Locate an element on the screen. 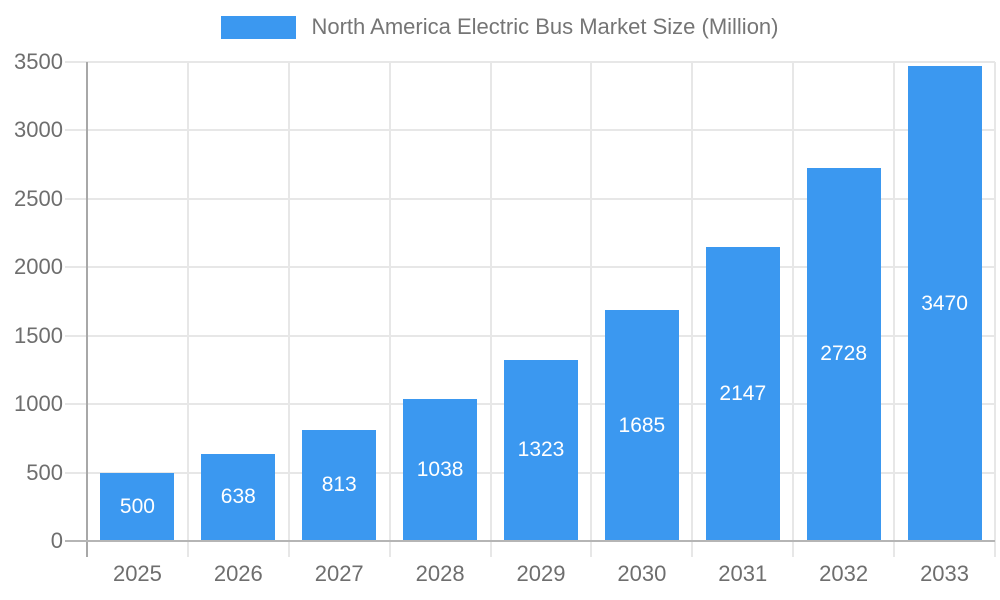  bar-value-label: 1038 is located at coordinates (440, 469).